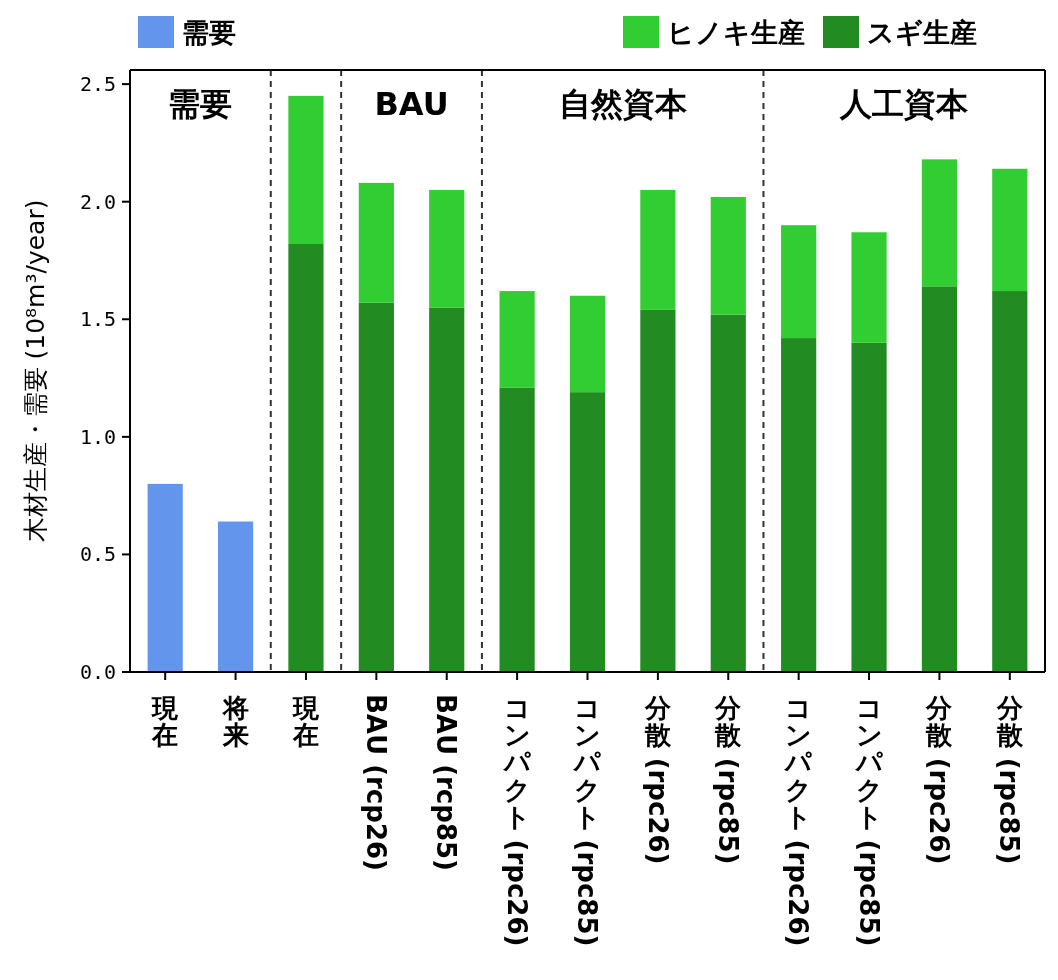 This screenshot has width=1058, height=980. What do you see at coordinates (209, 32) in the screenshot?
I see `legend-label: 需要` at bounding box center [209, 32].